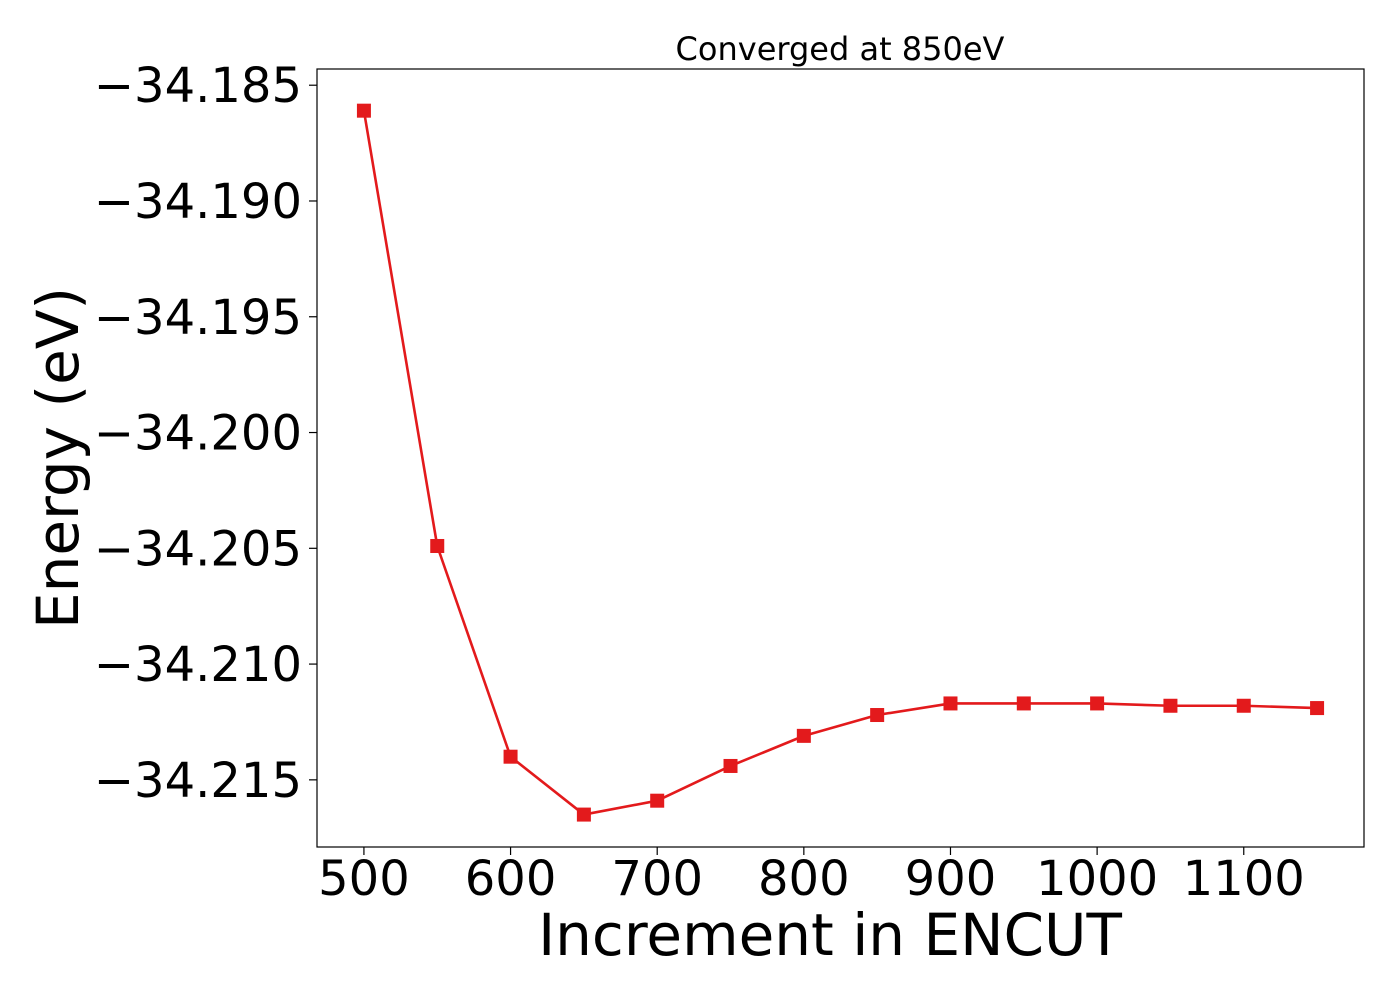  Describe the element at coordinates (198, 665) in the screenshot. I see `y-tick-label: −34.210` at that location.